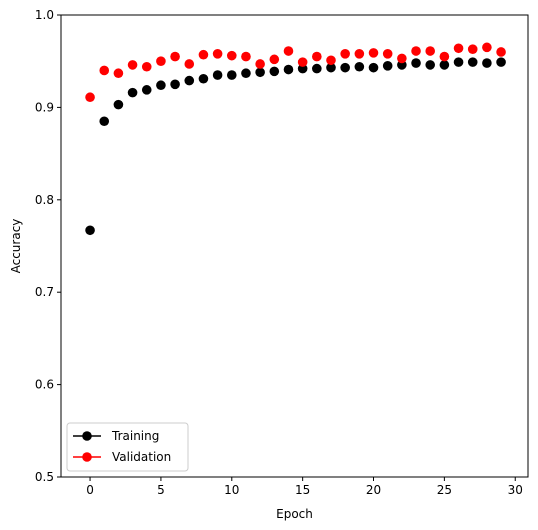  What do you see at coordinates (44, 385) in the screenshot?
I see `y-tick-label: 0.6` at bounding box center [44, 385].